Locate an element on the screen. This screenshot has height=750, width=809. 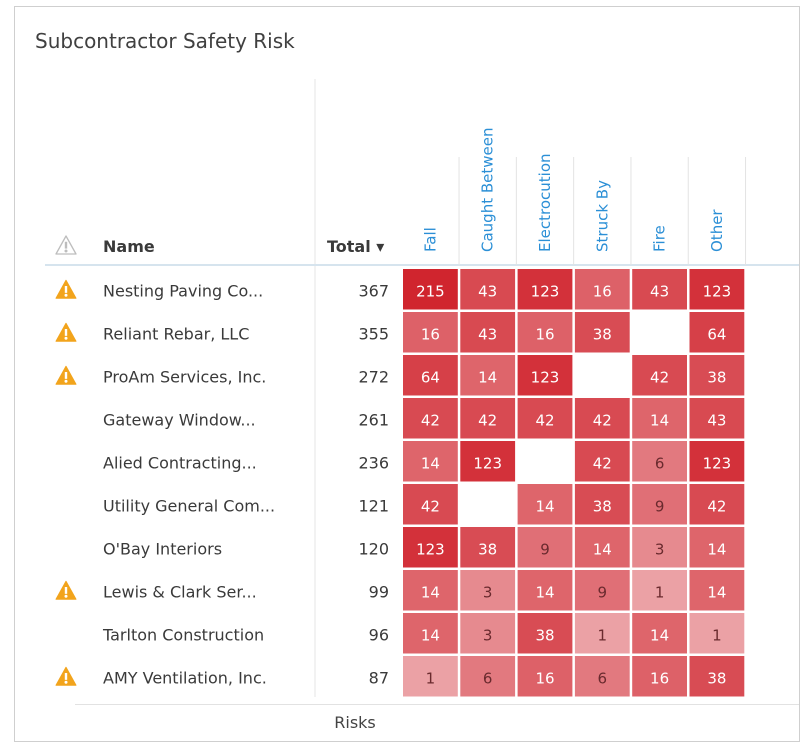
heatmap-cell-label: 16 is located at coordinates (430, 334).